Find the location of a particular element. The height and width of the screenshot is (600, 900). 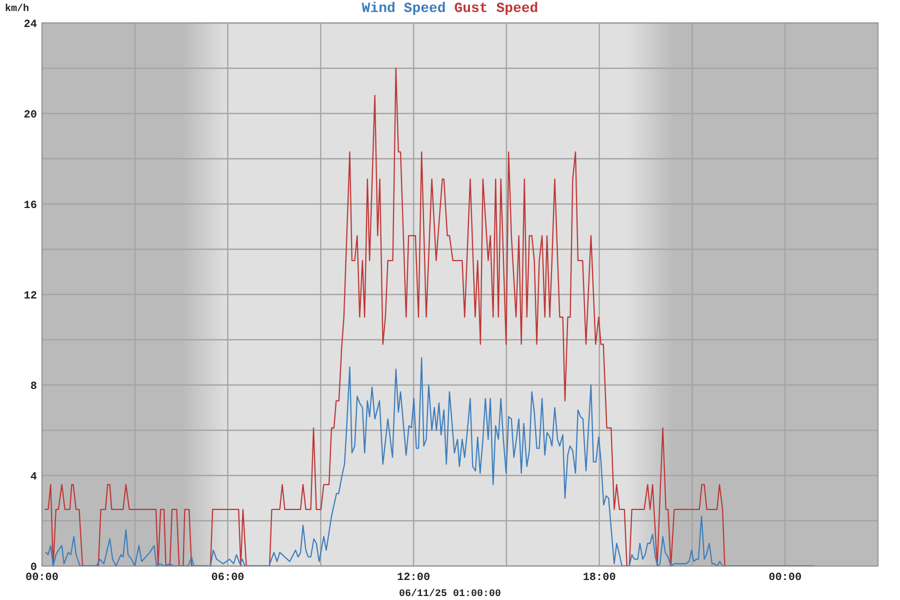

x-tick-label: 18:00 is located at coordinates (599, 578).